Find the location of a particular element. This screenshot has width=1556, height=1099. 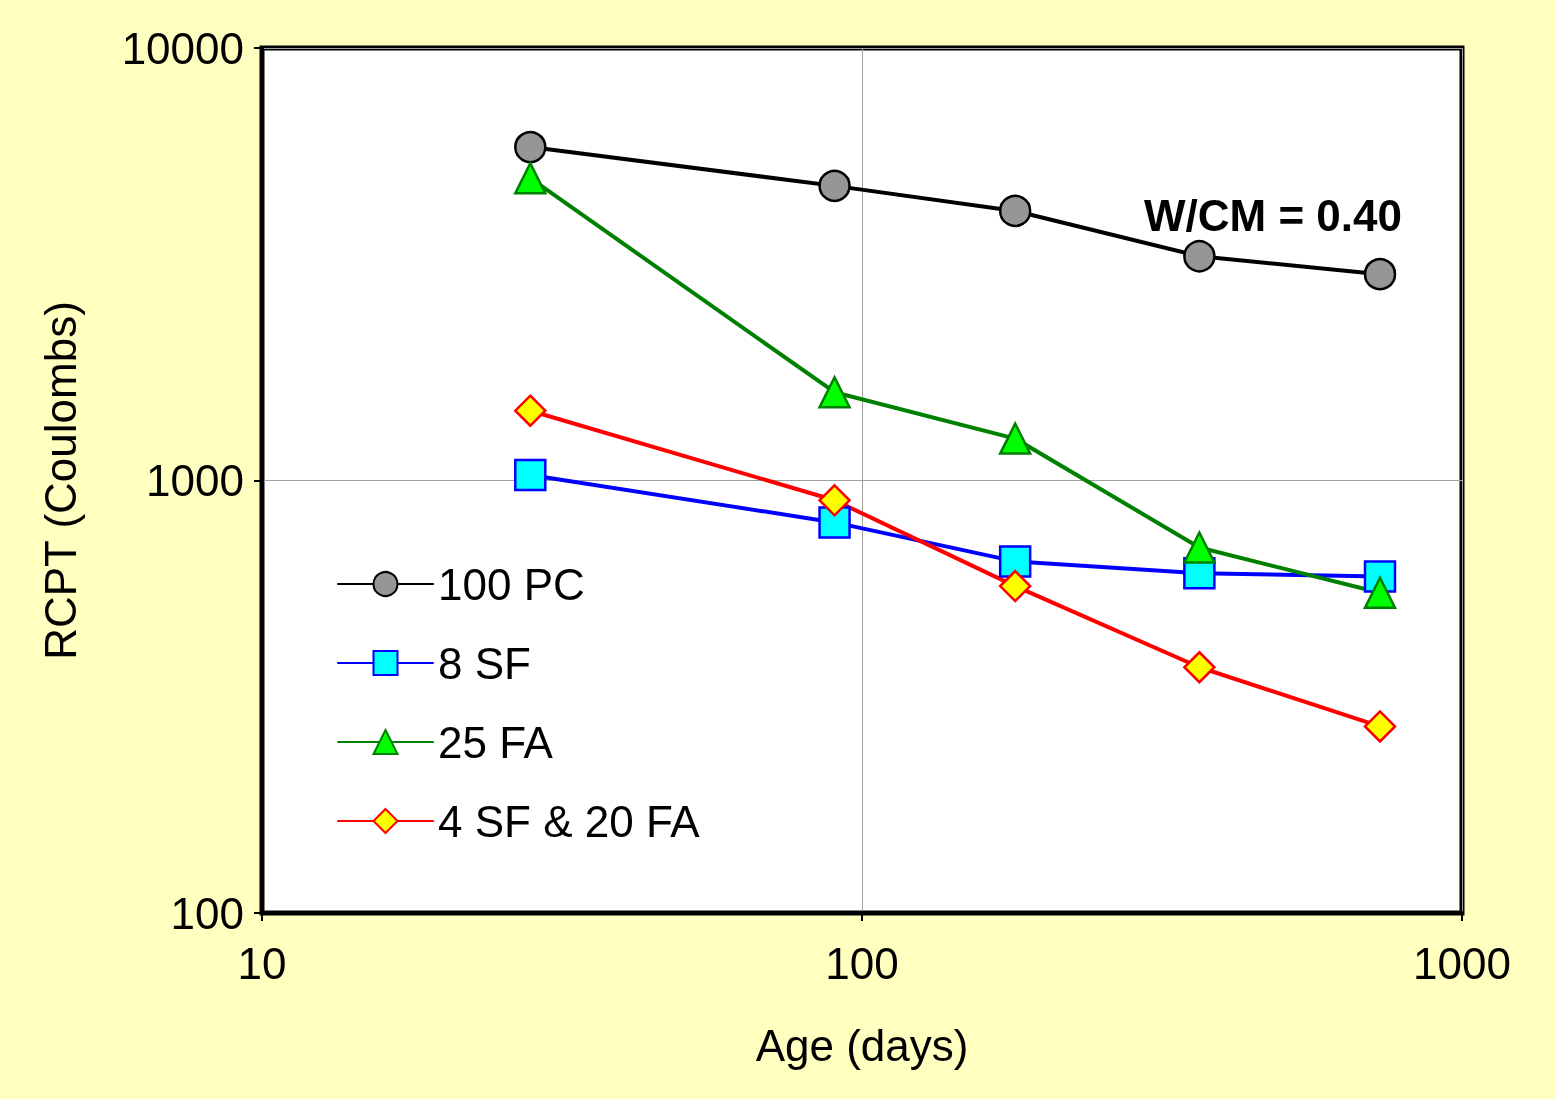

y-tick-label: 10000 is located at coordinates (182, 48).